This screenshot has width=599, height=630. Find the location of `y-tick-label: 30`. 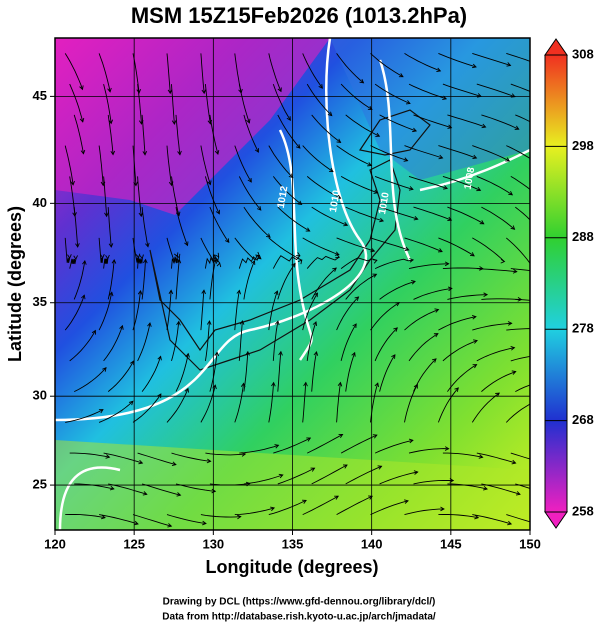

y-tick-label: 30 is located at coordinates (40, 395).